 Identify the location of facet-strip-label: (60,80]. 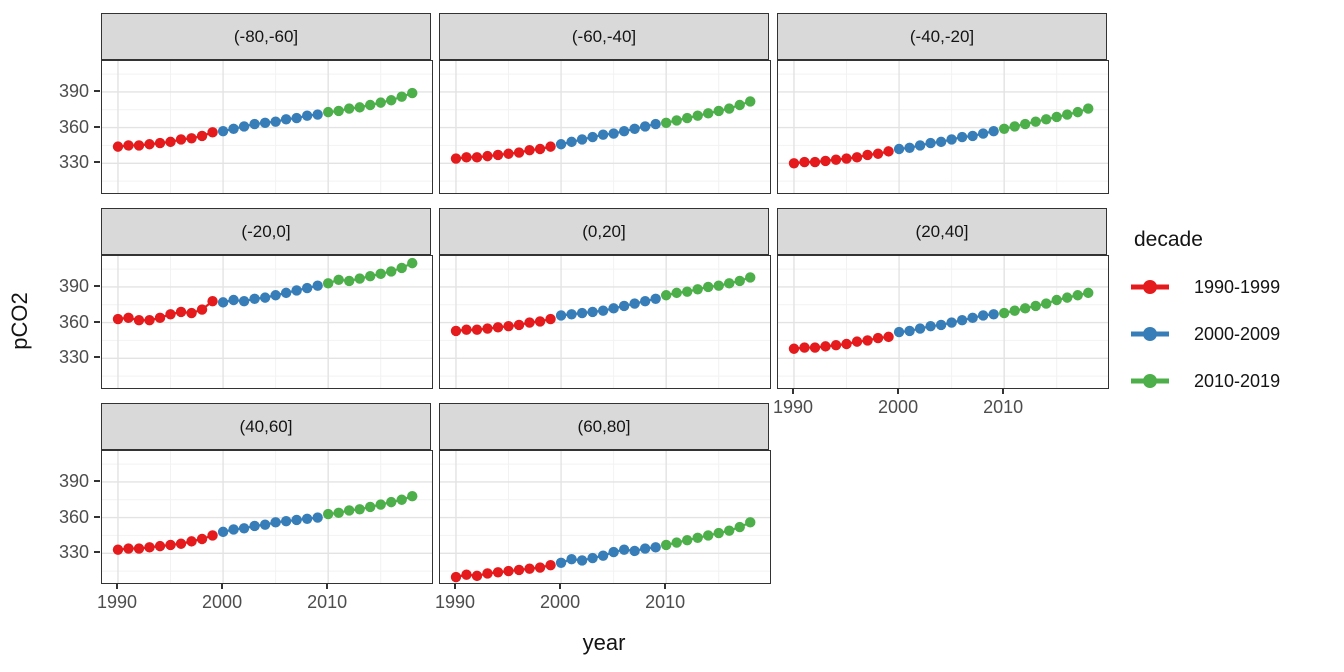
(604, 426).